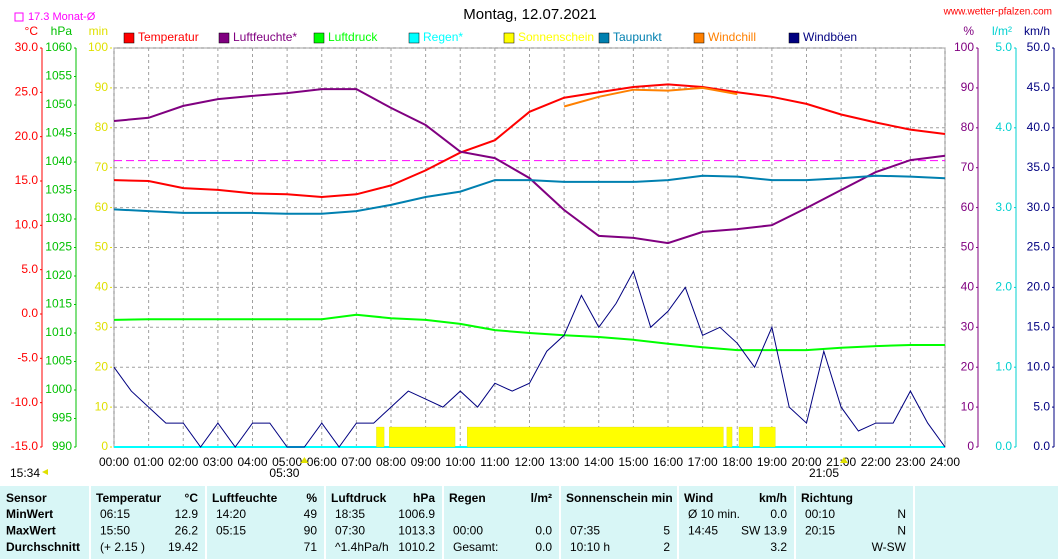 The height and width of the screenshot is (559, 1058). Describe the element at coordinates (58, 361) in the screenshot. I see `y-tick-label: 1005` at that location.